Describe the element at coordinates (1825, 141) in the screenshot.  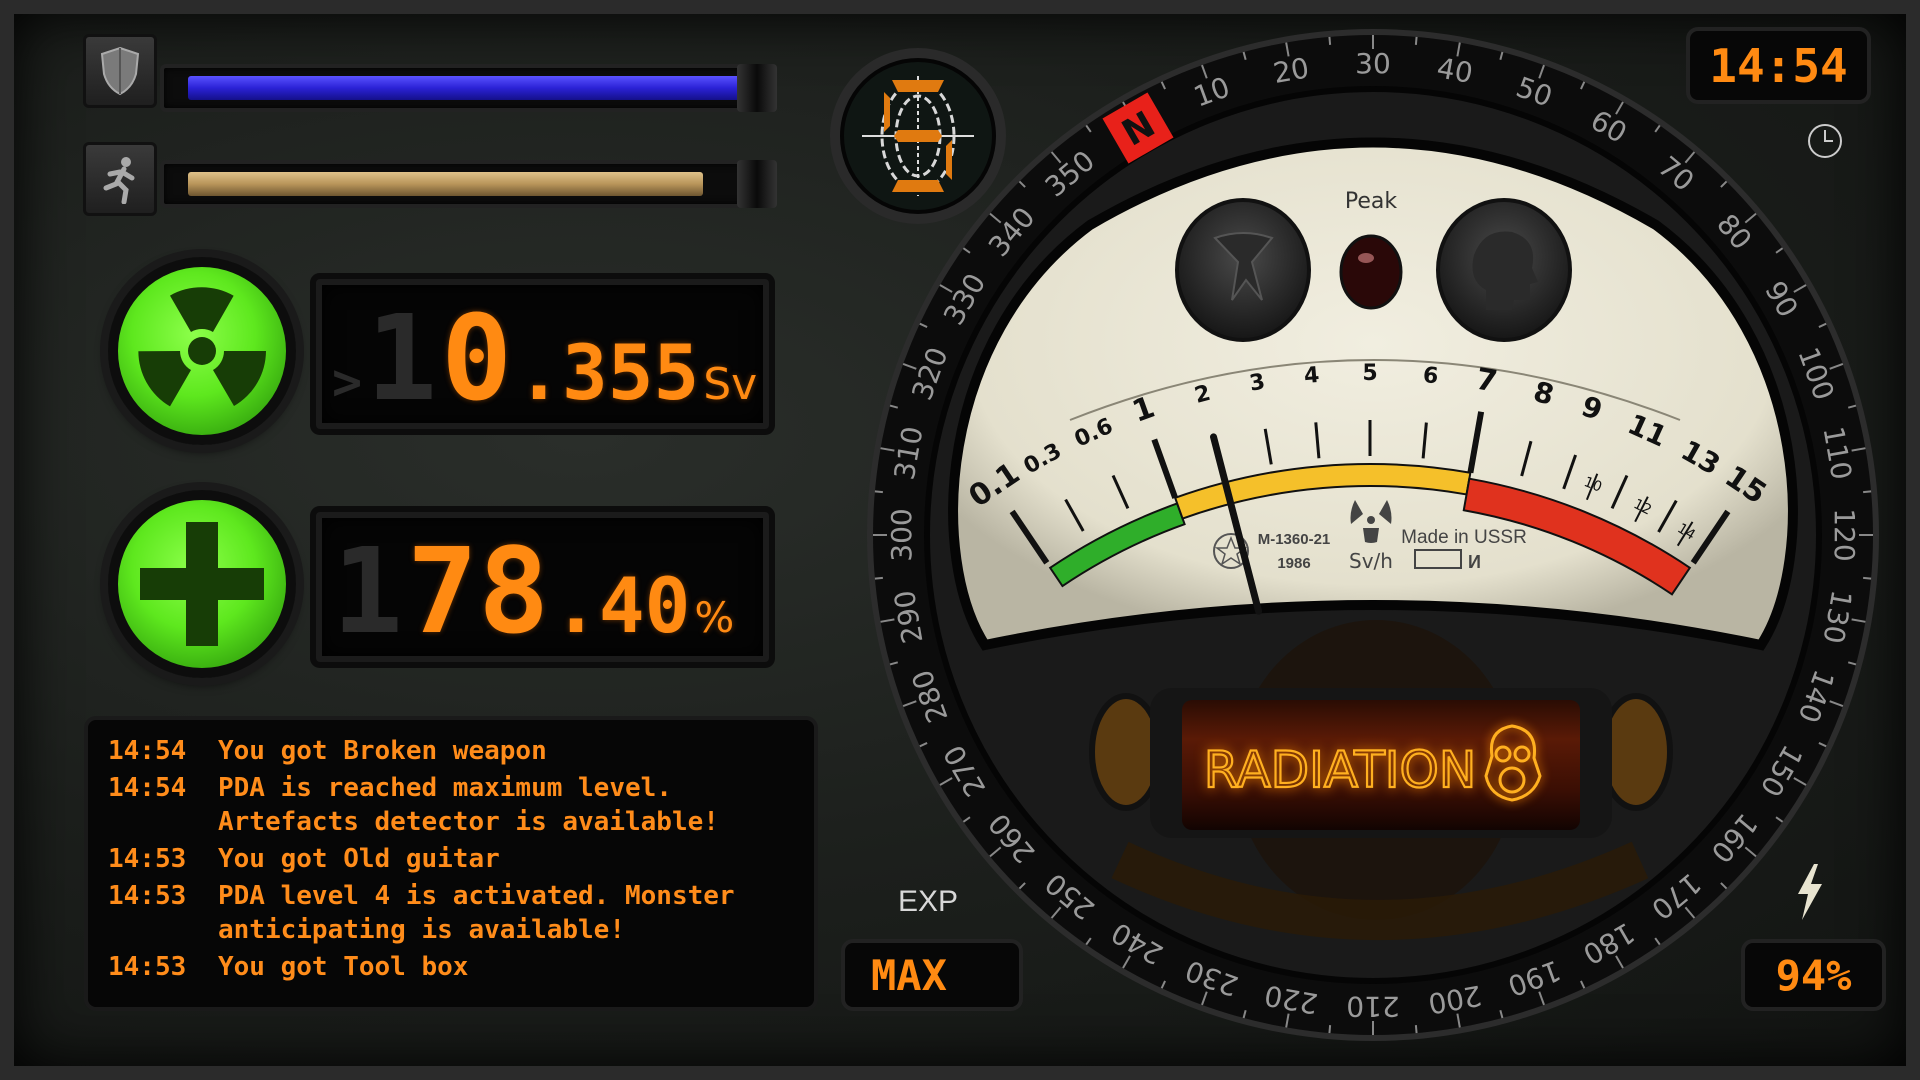
I see `clock-icon` at that location.